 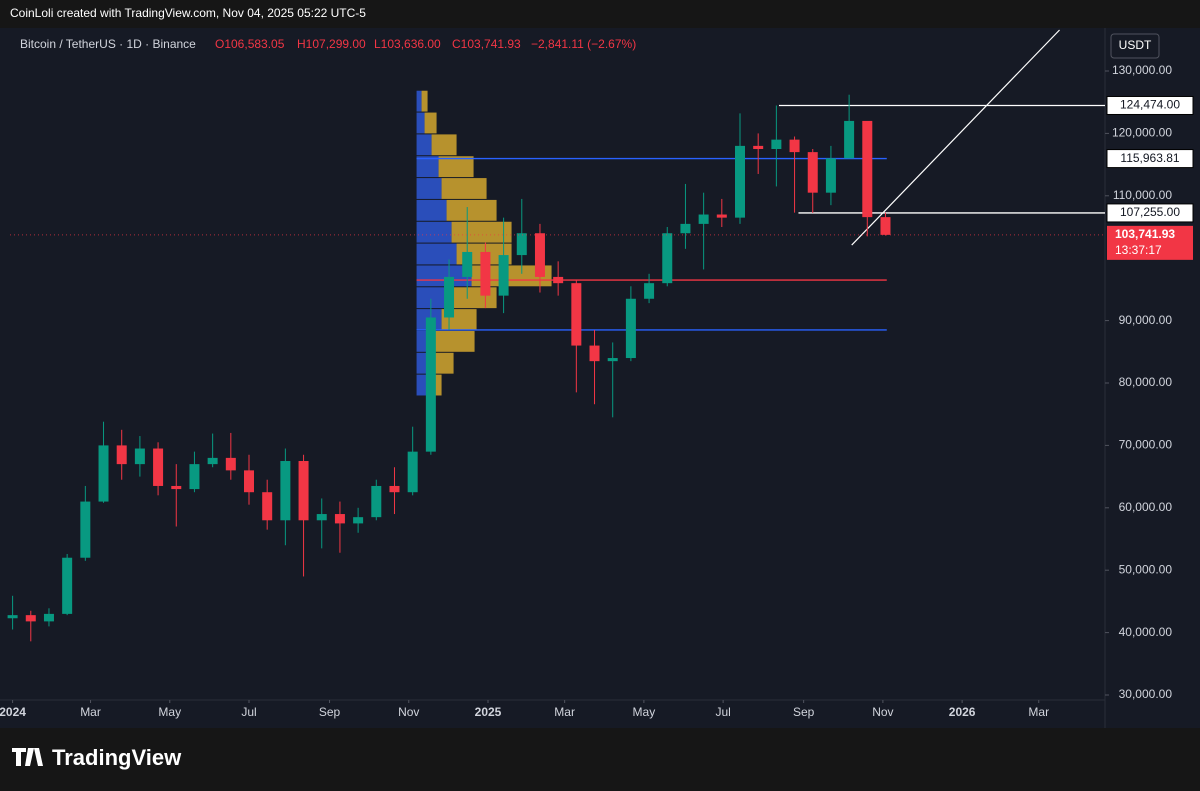 I want to click on y-tick-label: 80,000.00, so click(x=1146, y=382).